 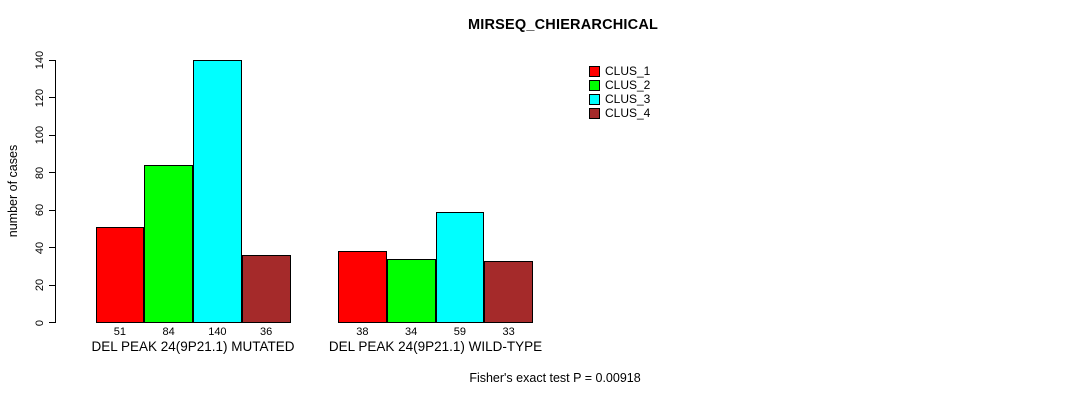 What do you see at coordinates (40, 60) in the screenshot?
I see `y-tick-label: 140` at bounding box center [40, 60].